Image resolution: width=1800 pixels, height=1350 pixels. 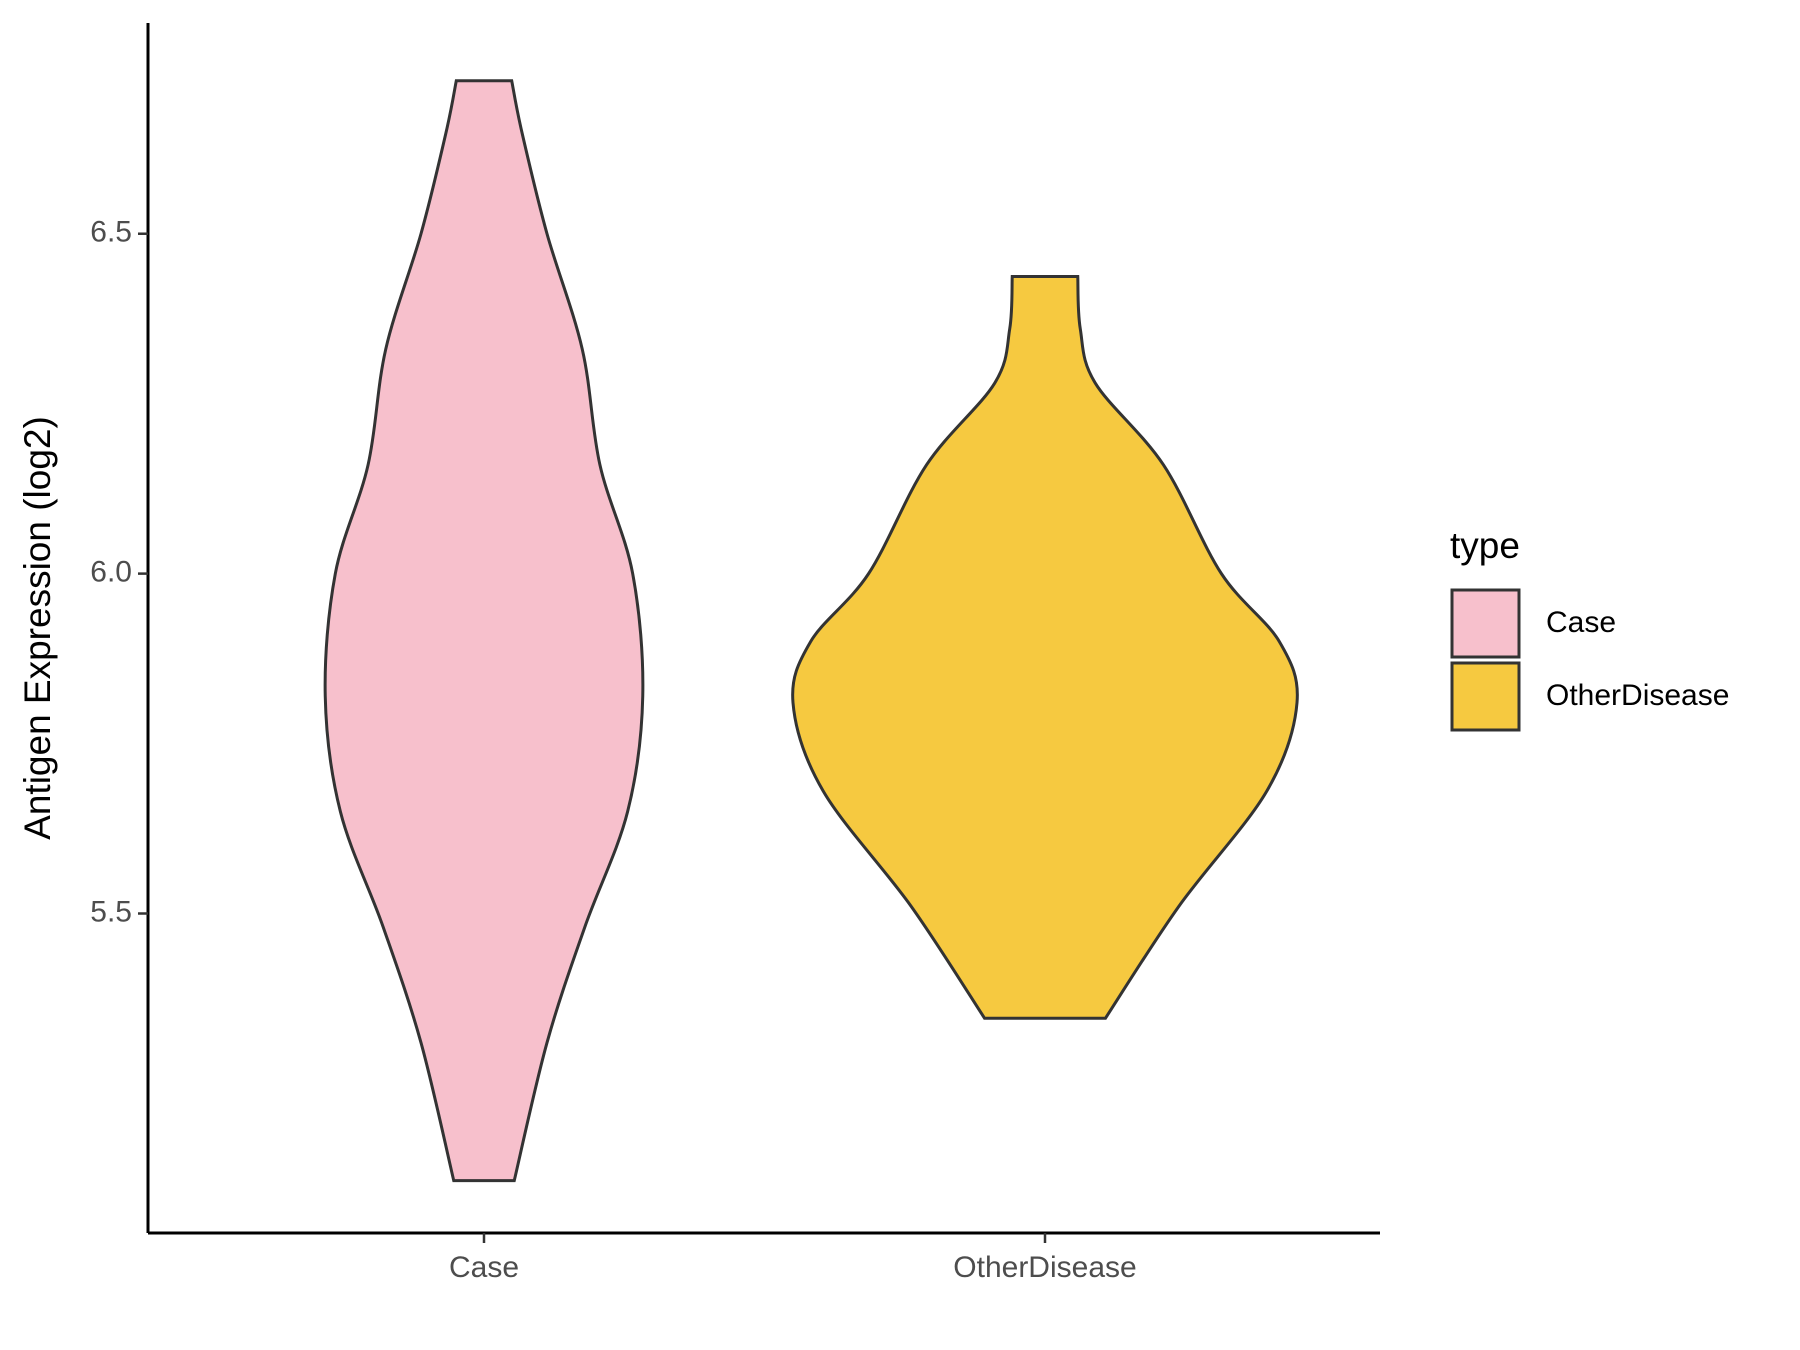 What do you see at coordinates (484, 631) in the screenshot?
I see `violin` at bounding box center [484, 631].